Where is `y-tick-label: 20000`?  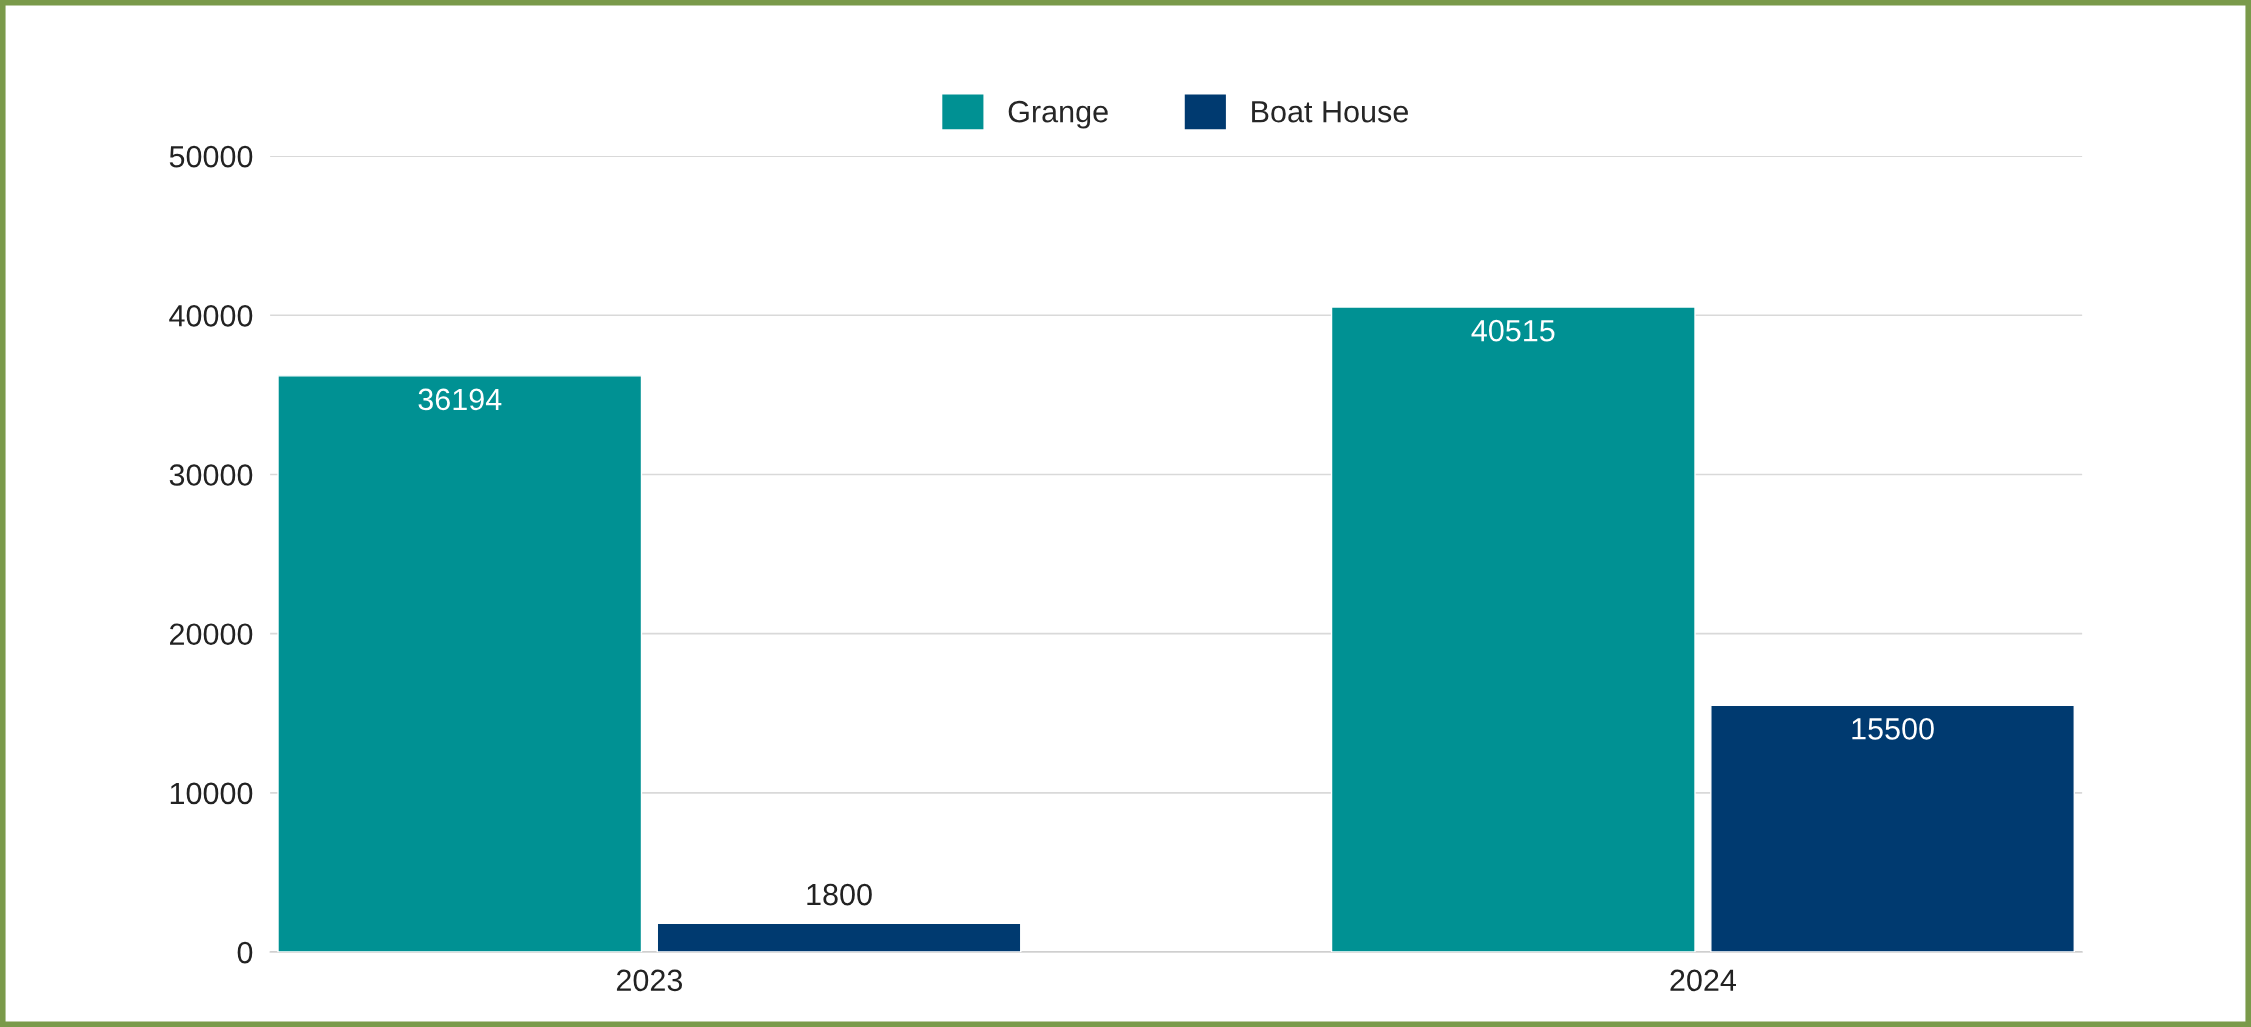
y-tick-label: 20000 is located at coordinates (211, 634).